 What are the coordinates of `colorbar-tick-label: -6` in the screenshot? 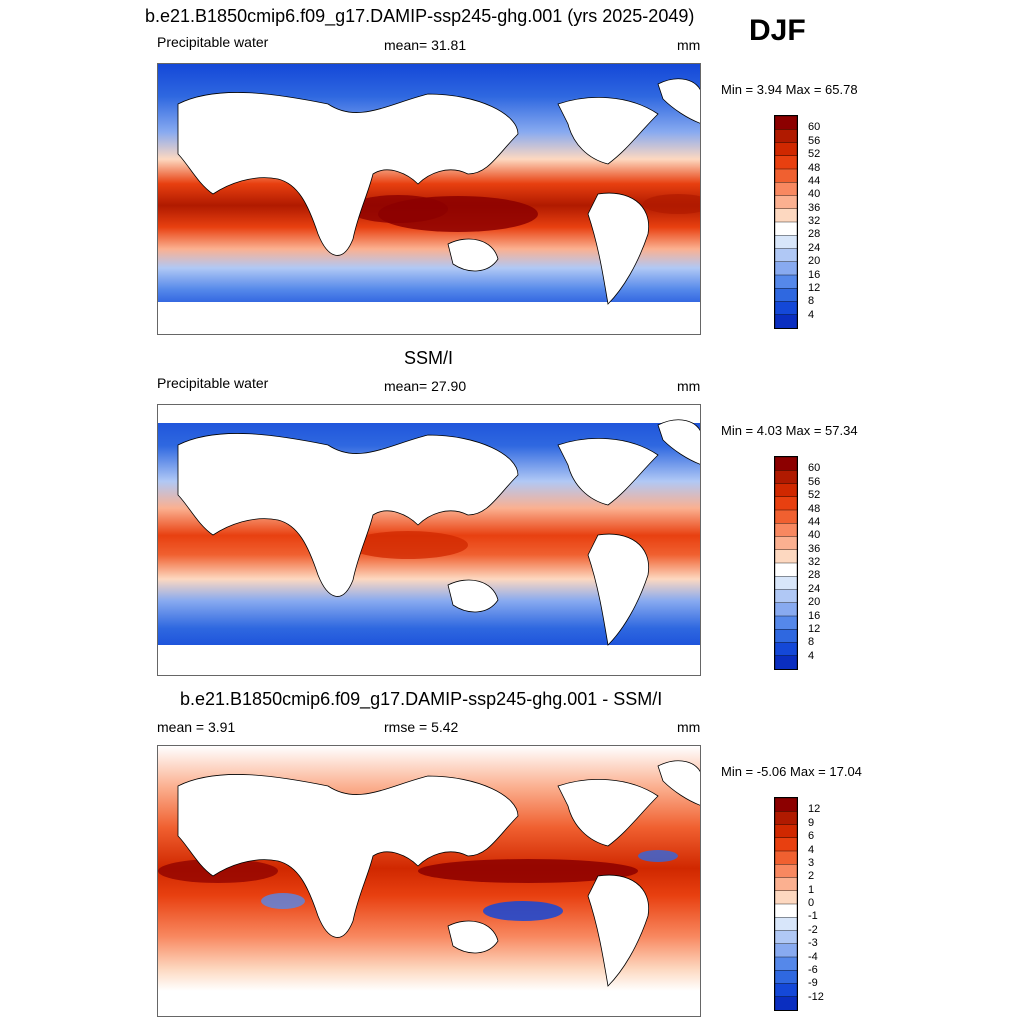 It's located at (813, 969).